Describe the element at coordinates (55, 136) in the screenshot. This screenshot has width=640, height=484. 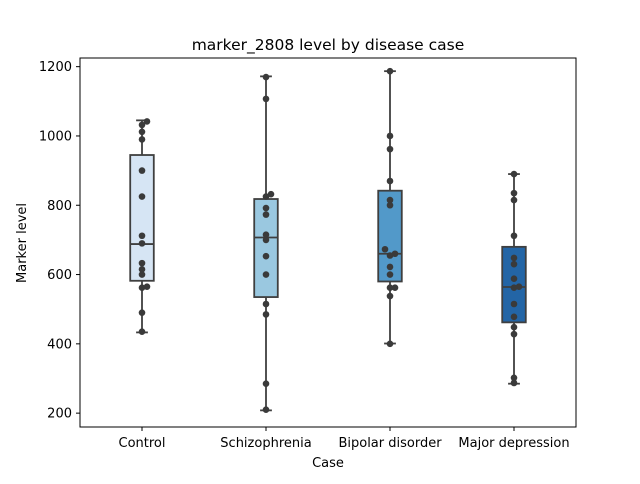
I see `y-tick-label: 1000` at that location.